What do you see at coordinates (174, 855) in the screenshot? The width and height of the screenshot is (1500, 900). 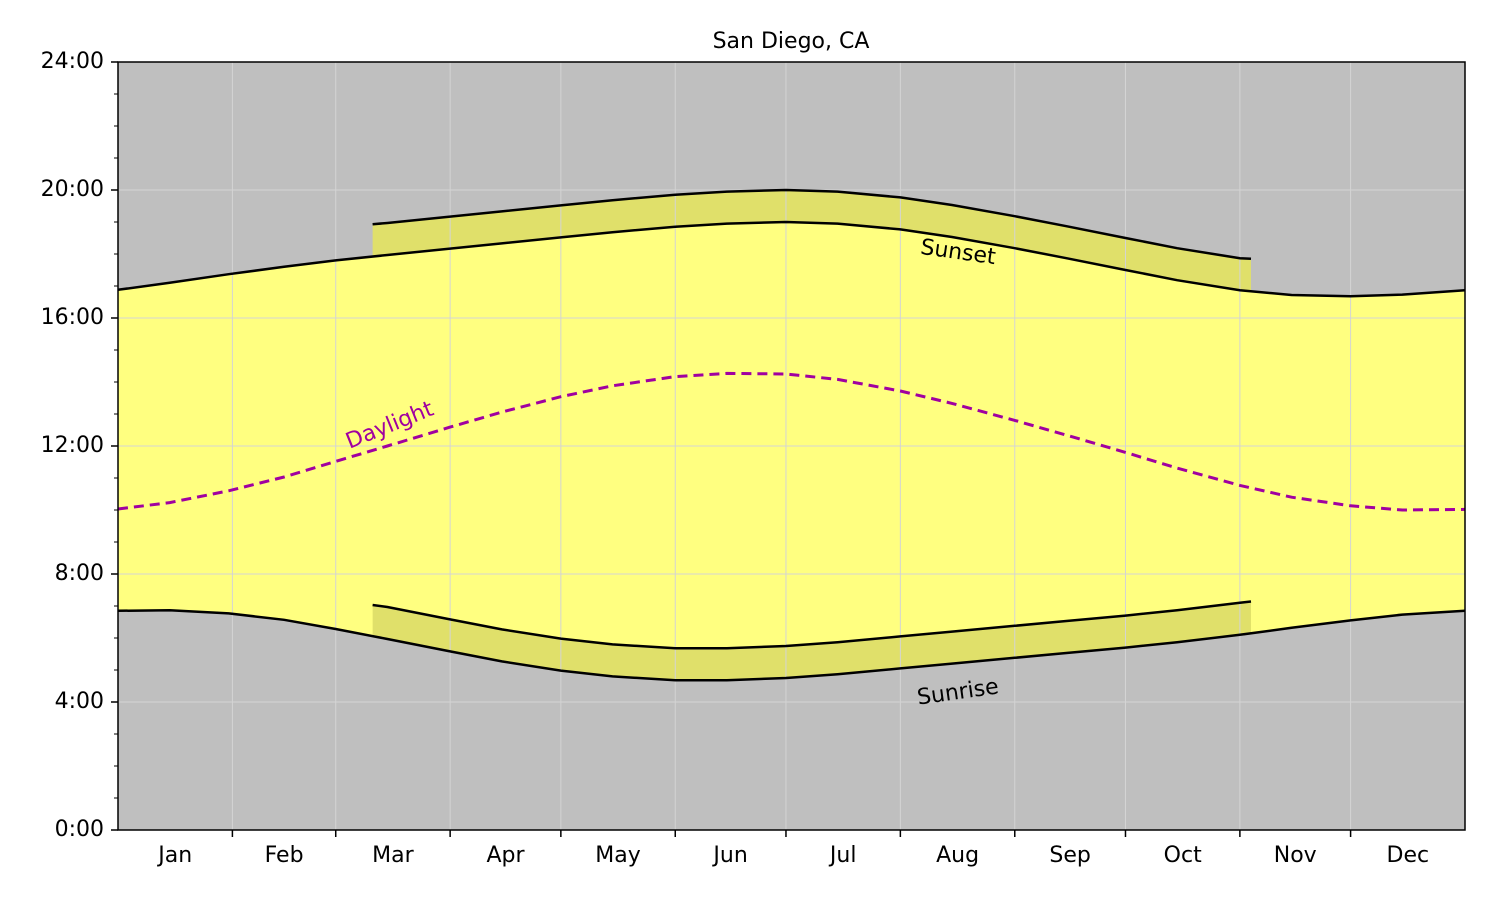 I see `x-tick-label: Jan` at bounding box center [174, 855].